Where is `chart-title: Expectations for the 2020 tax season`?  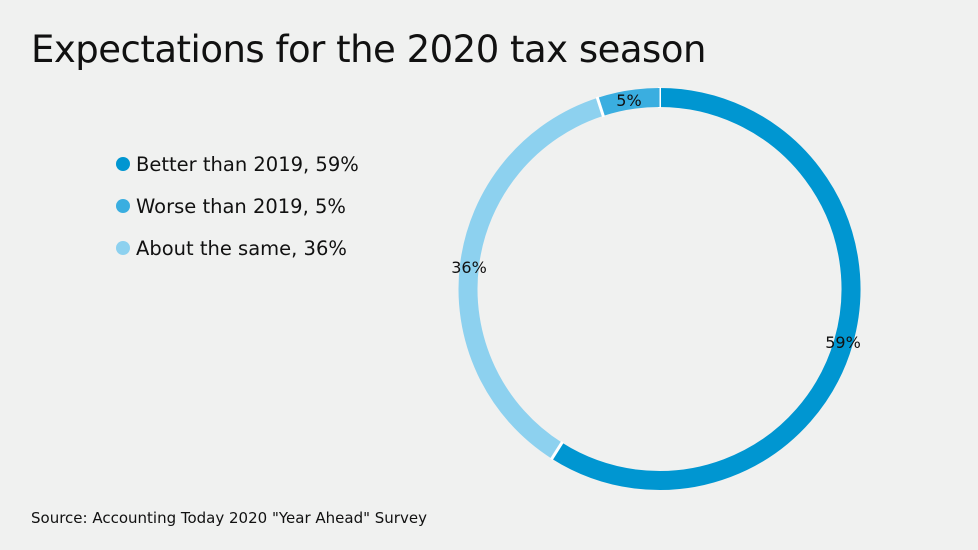
chart-title: Expectations for the 2020 tax season is located at coordinates (368, 49).